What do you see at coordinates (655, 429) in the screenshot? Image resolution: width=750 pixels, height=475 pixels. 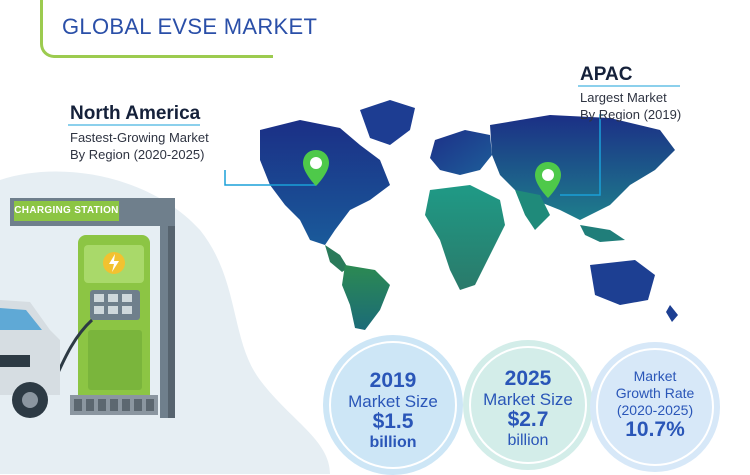 I see `stat-growth-value: 10.7%` at bounding box center [655, 429].